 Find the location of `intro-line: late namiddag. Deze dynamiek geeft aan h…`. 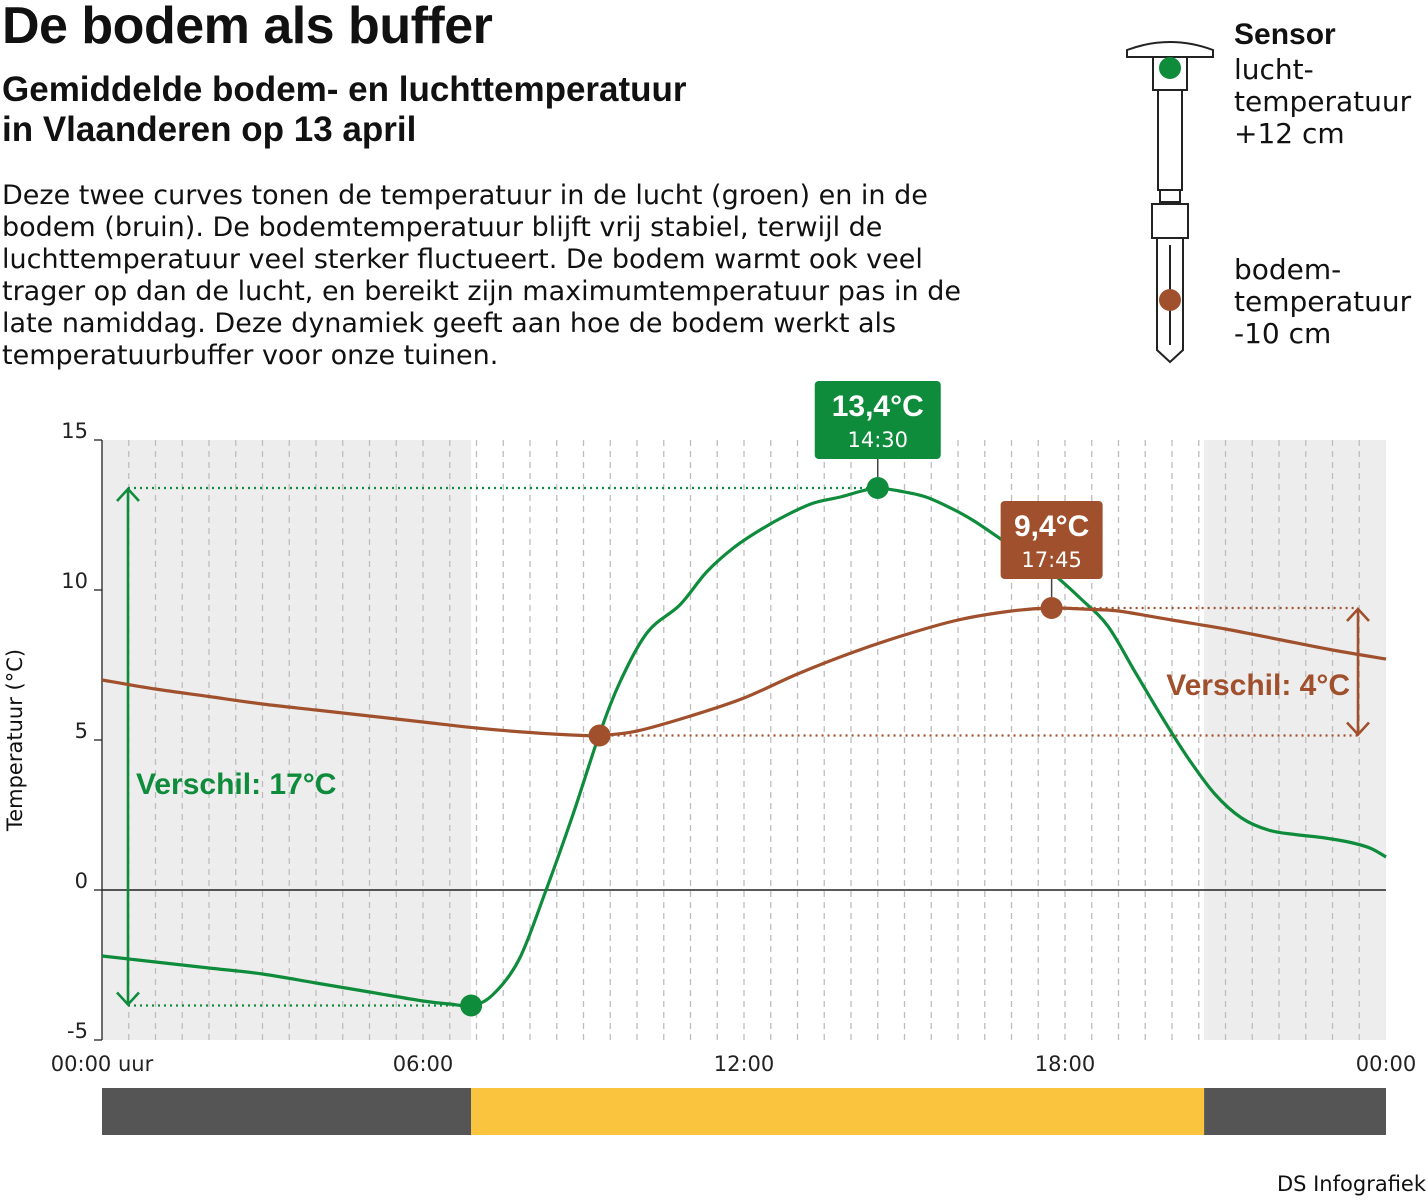

intro-line: late namiddag. Deze dynamiek geeft aan h… is located at coordinates (449, 323).